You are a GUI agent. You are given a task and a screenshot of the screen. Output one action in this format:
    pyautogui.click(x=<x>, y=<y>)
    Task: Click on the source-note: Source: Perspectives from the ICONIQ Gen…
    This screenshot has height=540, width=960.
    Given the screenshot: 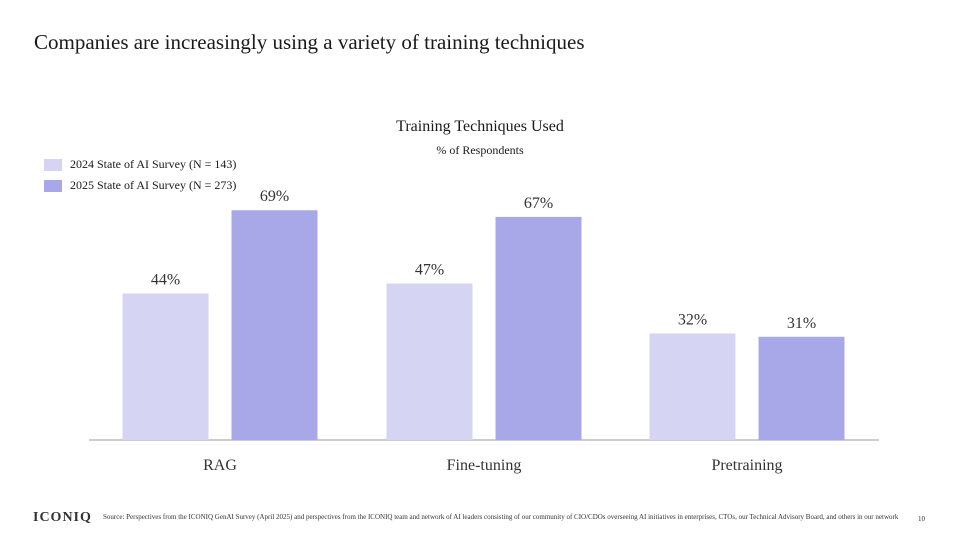 What is the action you would take?
    pyautogui.click(x=501, y=517)
    